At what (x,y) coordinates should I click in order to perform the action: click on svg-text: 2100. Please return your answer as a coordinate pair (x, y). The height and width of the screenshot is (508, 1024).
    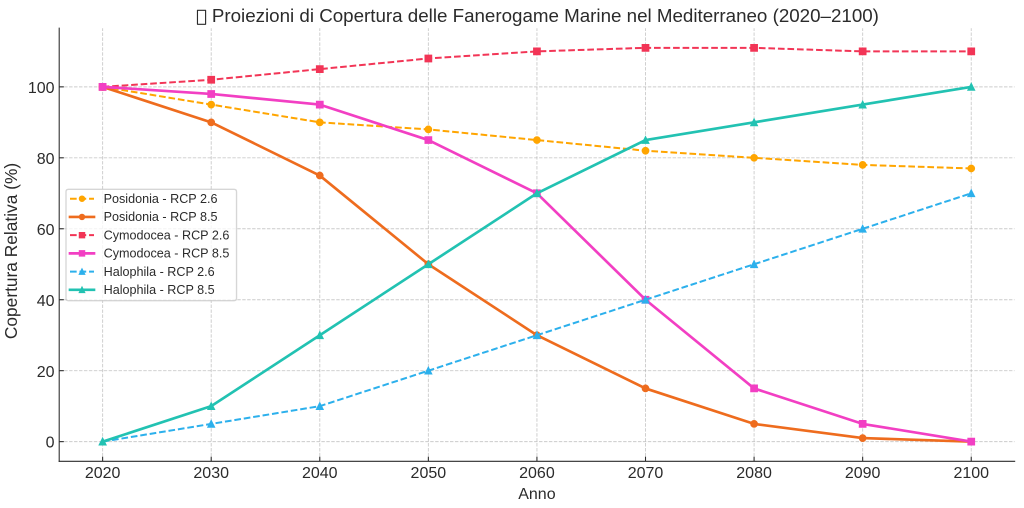
    Looking at the image, I should click on (971, 473).